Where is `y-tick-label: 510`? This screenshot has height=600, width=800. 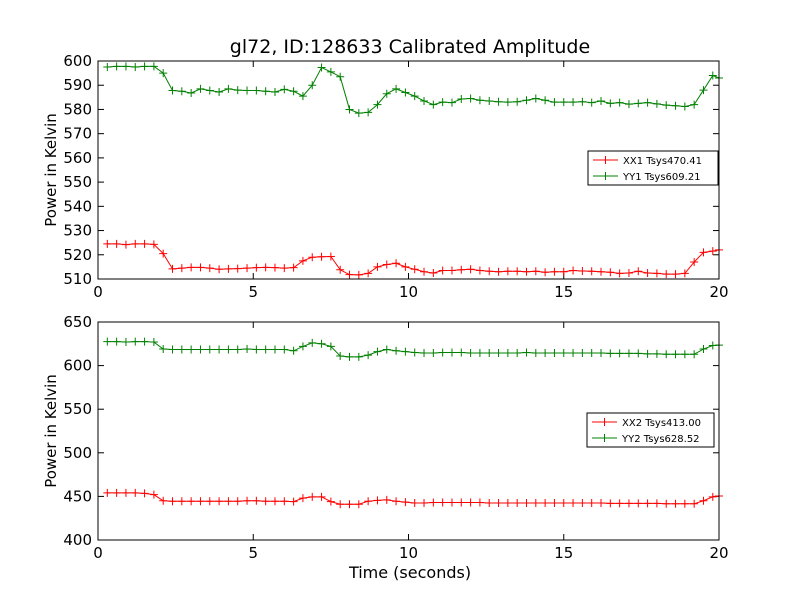 y-tick-label: 510 is located at coordinates (77, 279).